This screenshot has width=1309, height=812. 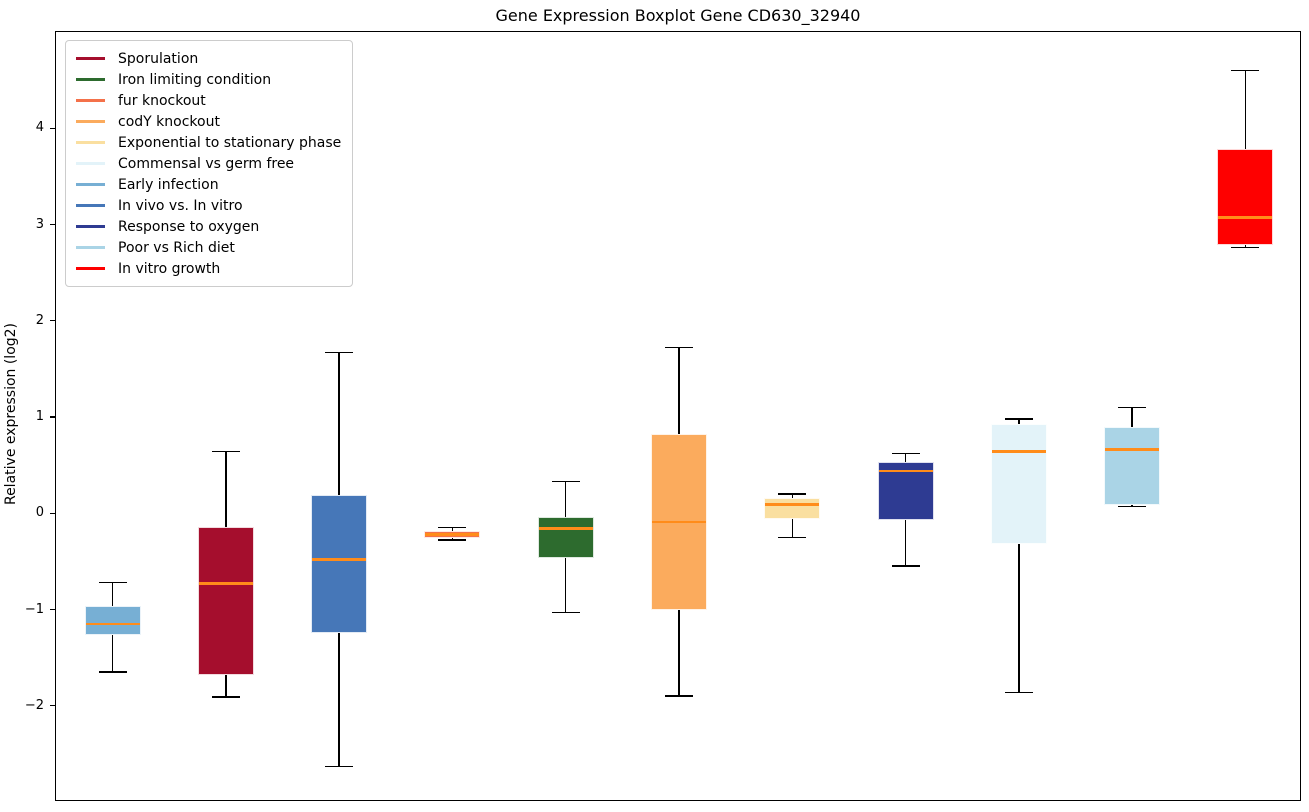 I want to click on upper-whisker-cap-early-infection, so click(x=112, y=582).